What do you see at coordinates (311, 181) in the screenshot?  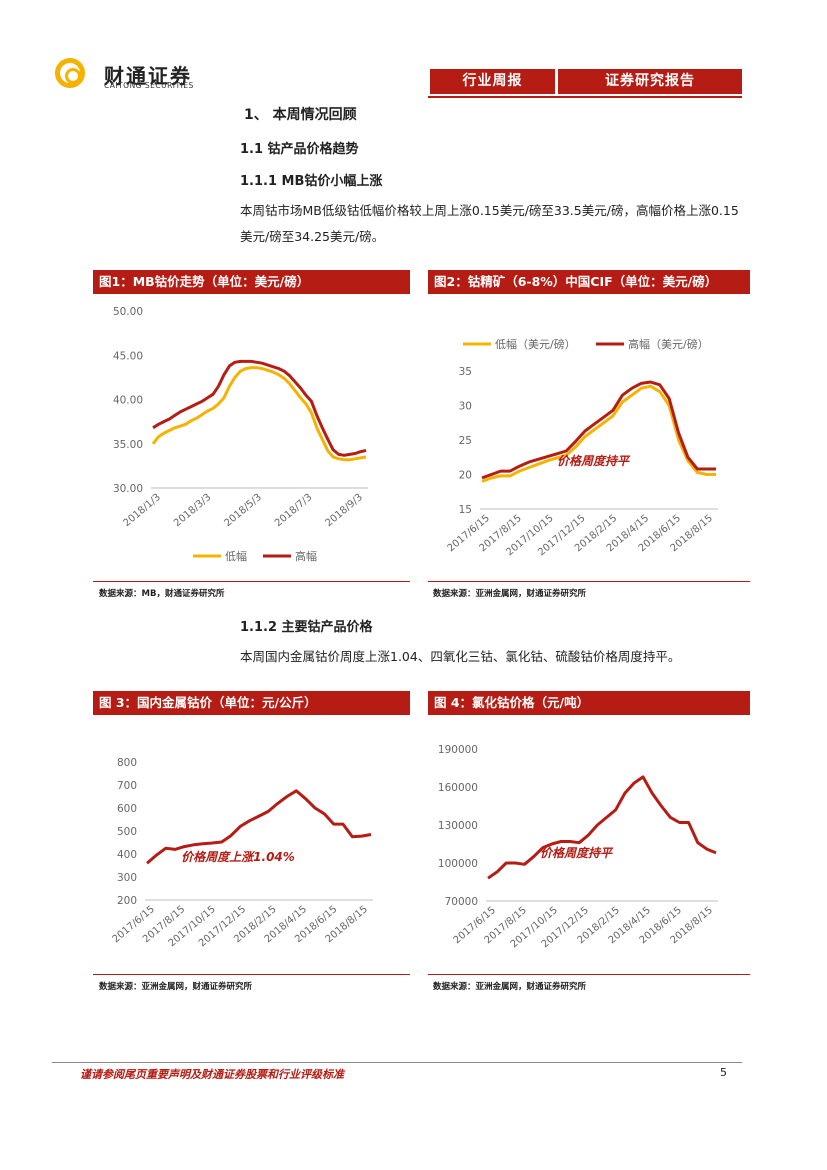 I see `subsubsection-heading-mb: 1.1.1 MB钴价小幅上涨` at bounding box center [311, 181].